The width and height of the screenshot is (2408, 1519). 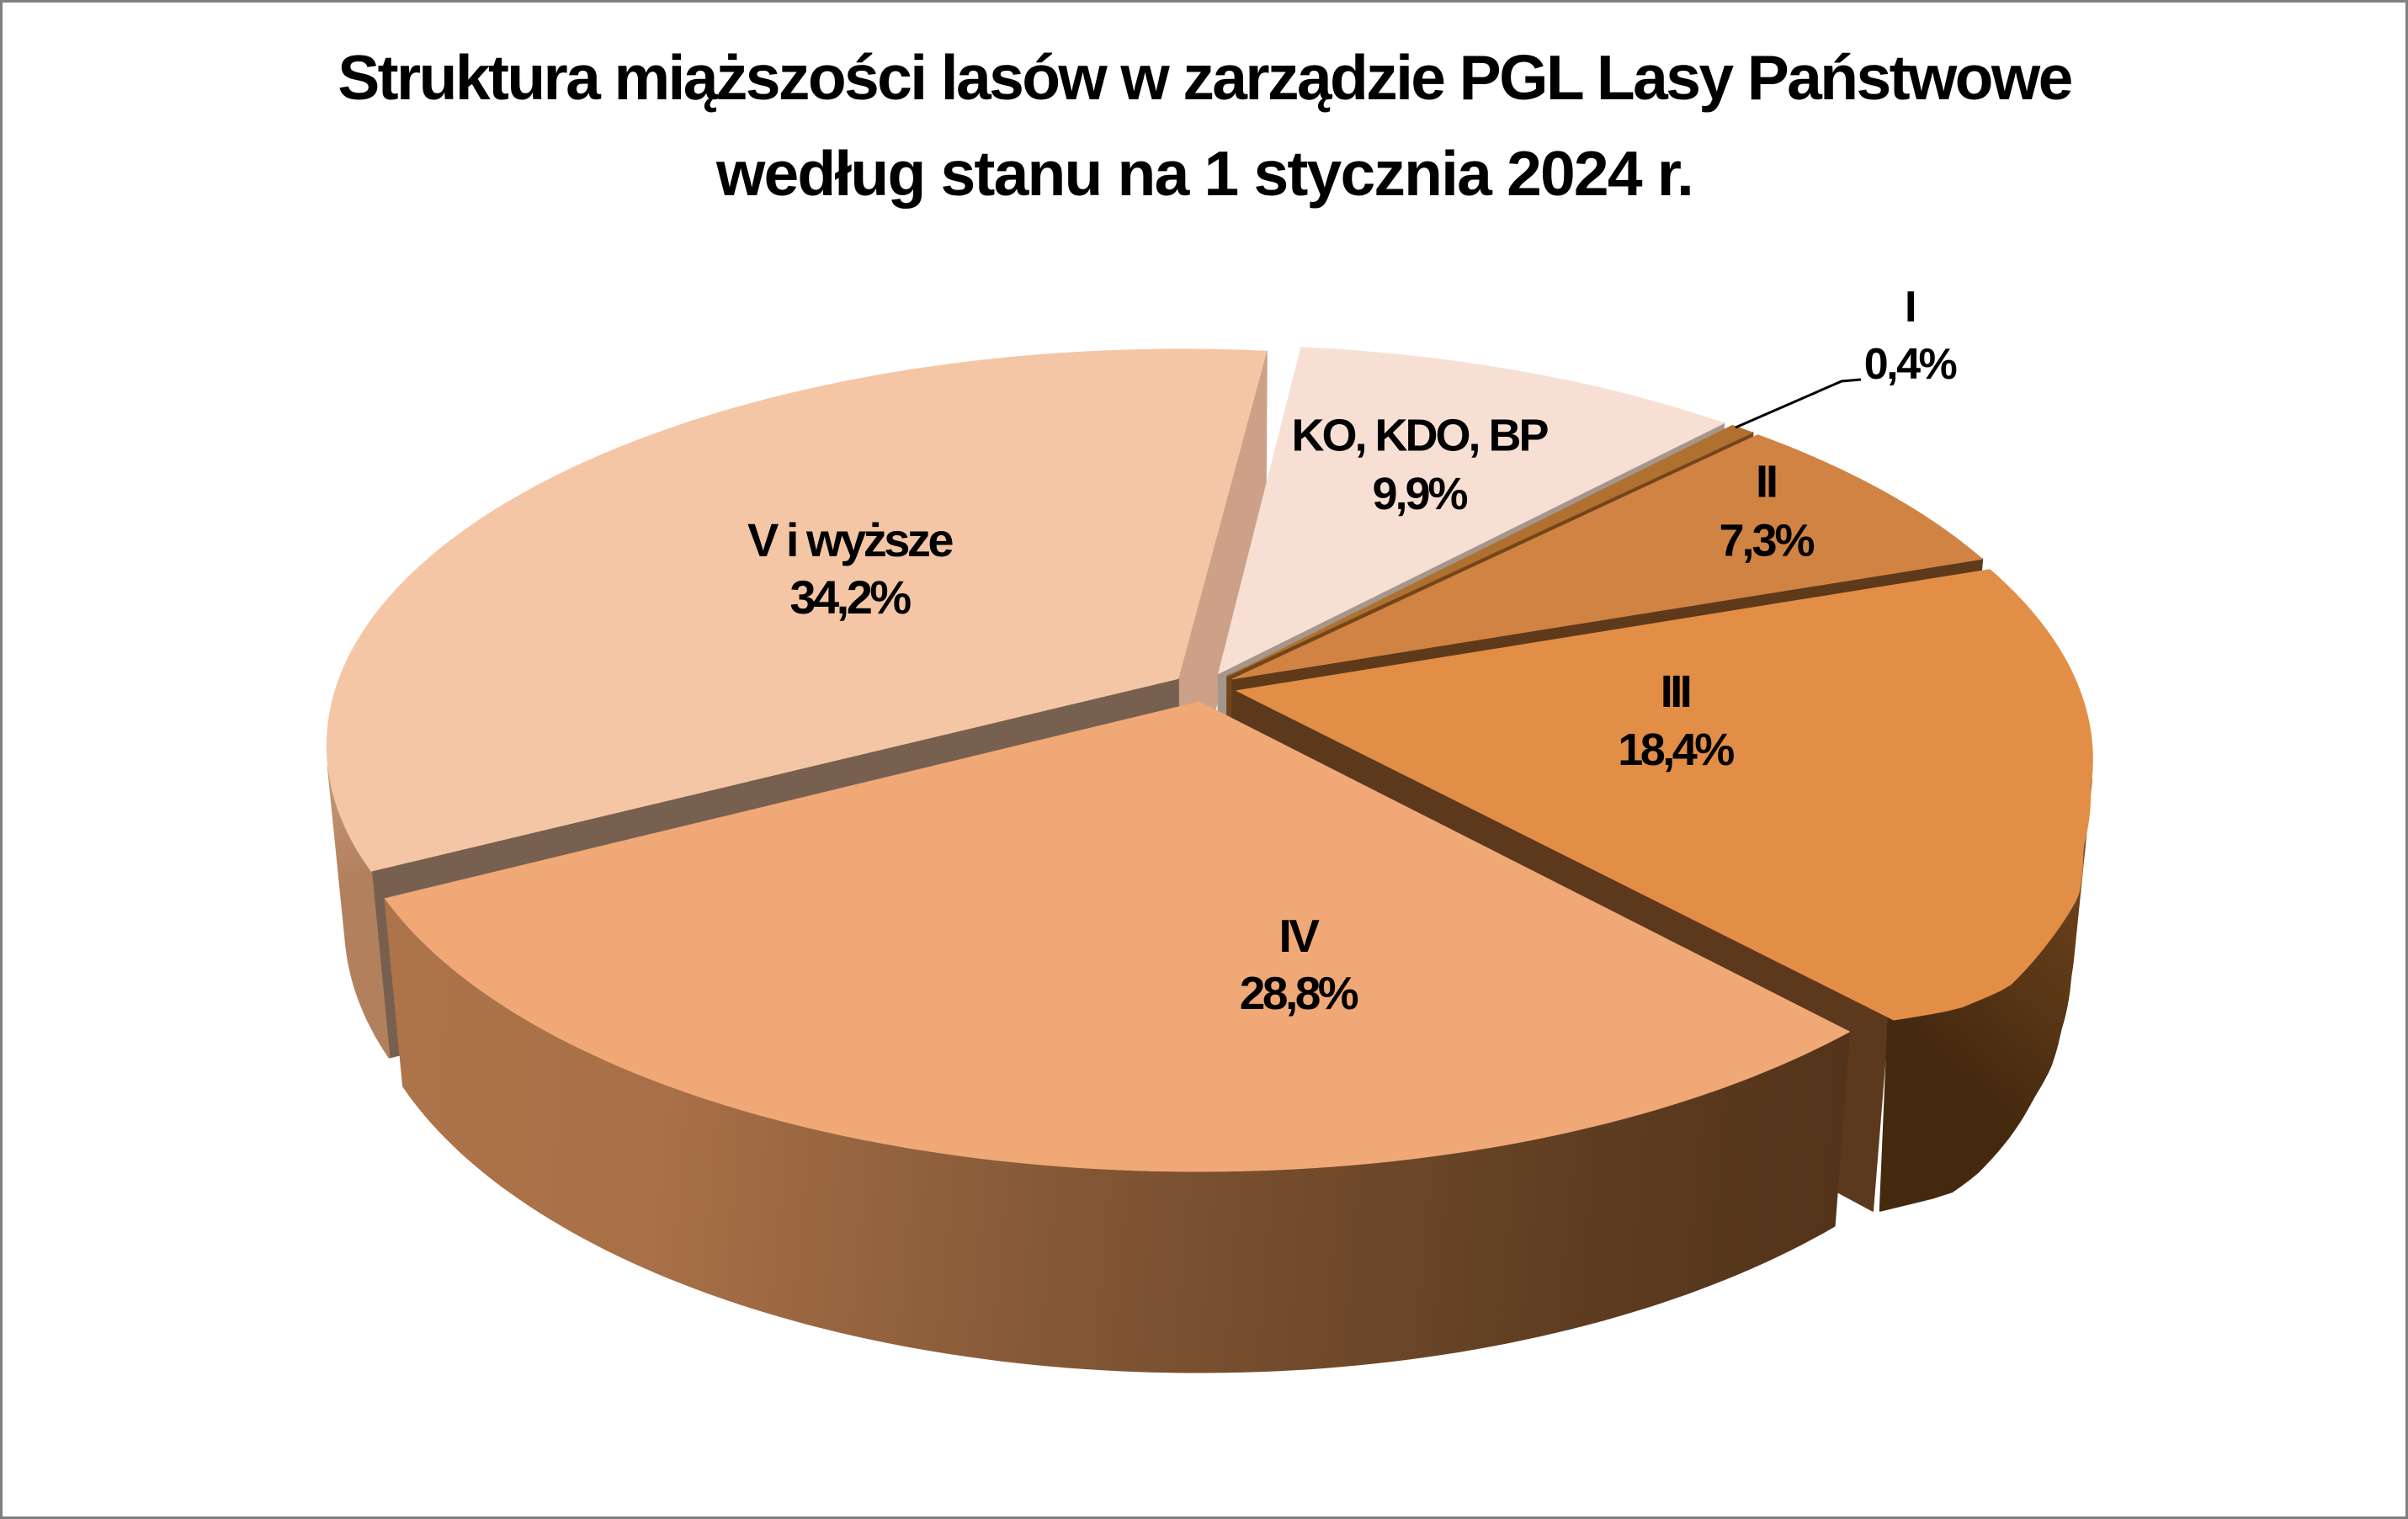 What do you see at coordinates (1204, 174) in the screenshot?
I see `svg-text:według stanu na 1 stycznia 202: według stanu na 1 stycznia 2024 r.` at bounding box center [1204, 174].